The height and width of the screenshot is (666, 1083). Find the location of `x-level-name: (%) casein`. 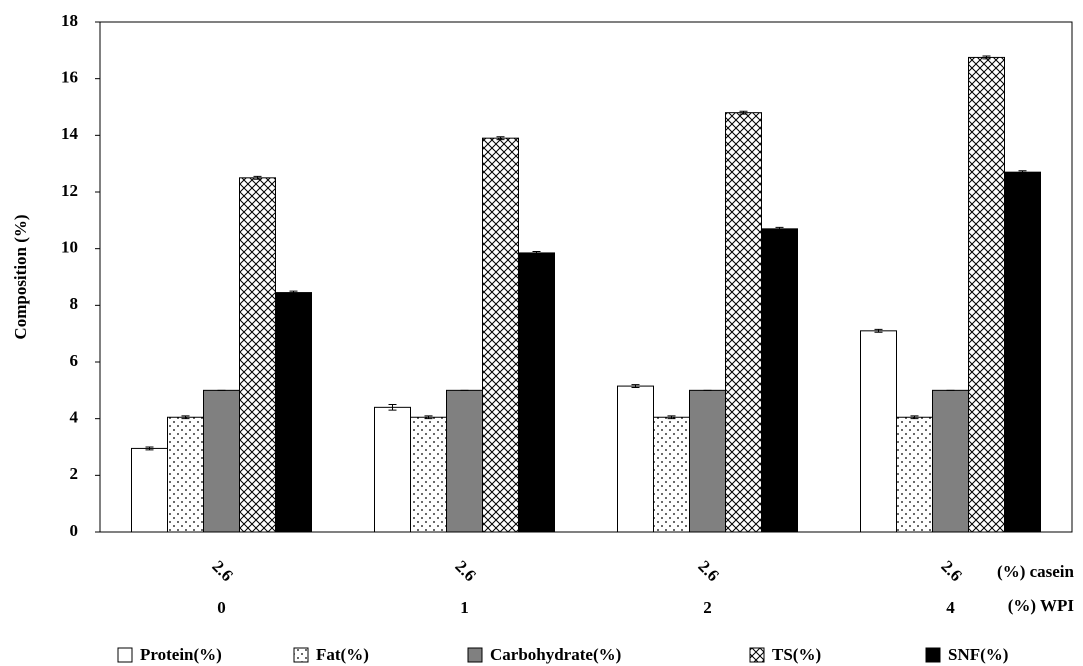

x-level-name: (%) casein is located at coordinates (1036, 571).